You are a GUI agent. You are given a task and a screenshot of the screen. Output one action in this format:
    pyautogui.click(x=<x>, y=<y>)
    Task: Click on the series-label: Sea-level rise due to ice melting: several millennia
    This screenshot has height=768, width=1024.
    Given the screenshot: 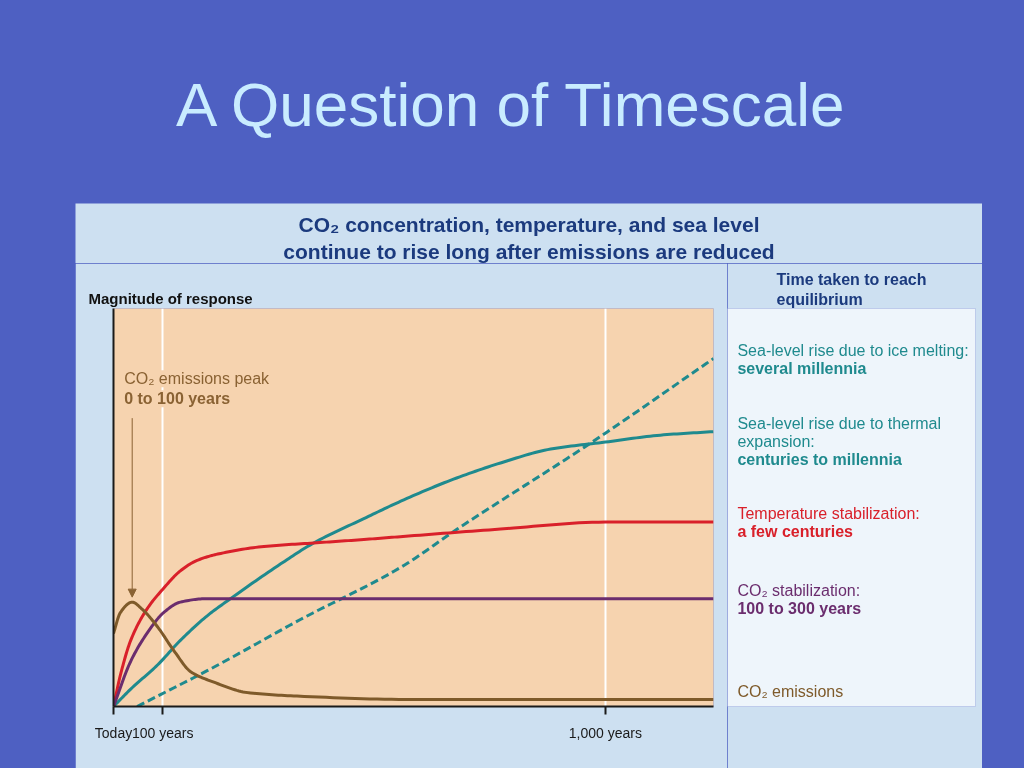 What is the action you would take?
    pyautogui.click(x=853, y=359)
    